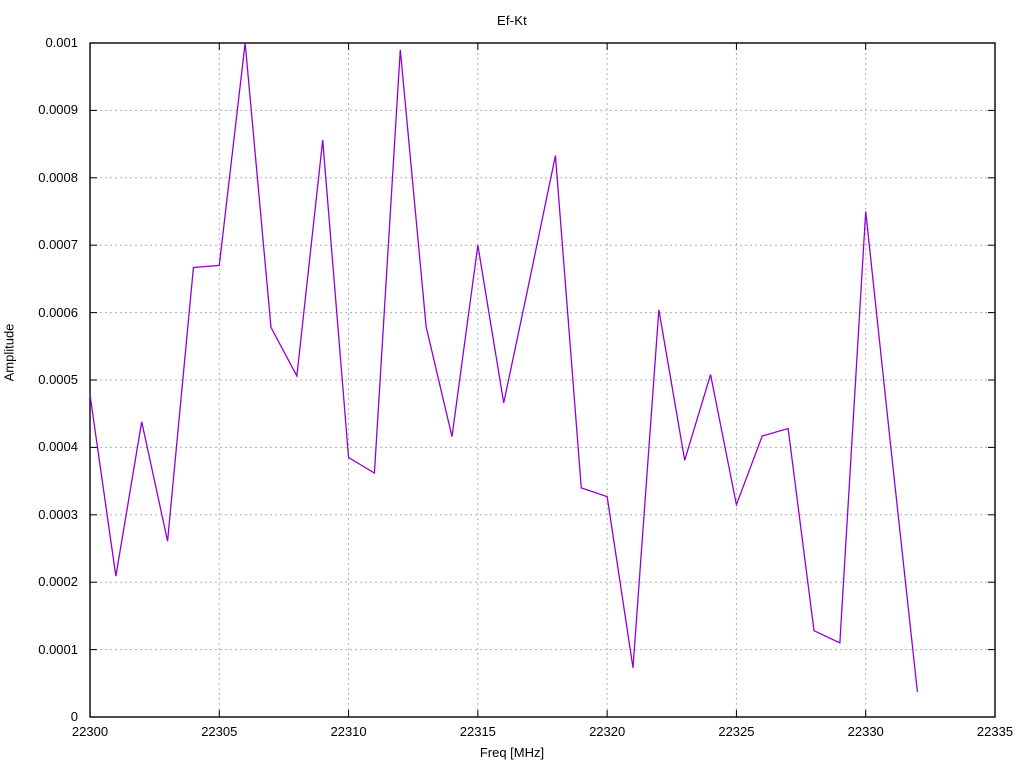  Describe the element at coordinates (61, 42) in the screenshot. I see `y-axis-tick-label: 0.001` at that location.